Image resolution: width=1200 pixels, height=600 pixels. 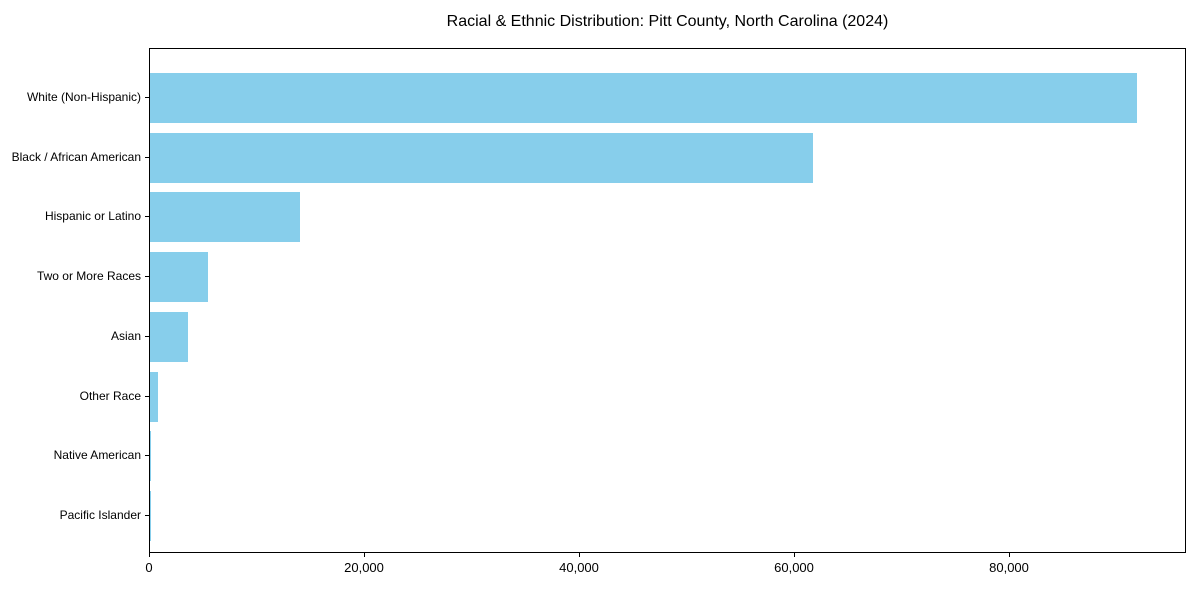 What do you see at coordinates (794, 567) in the screenshot?
I see `x-axis-tick-label-60000: 60,000` at bounding box center [794, 567].